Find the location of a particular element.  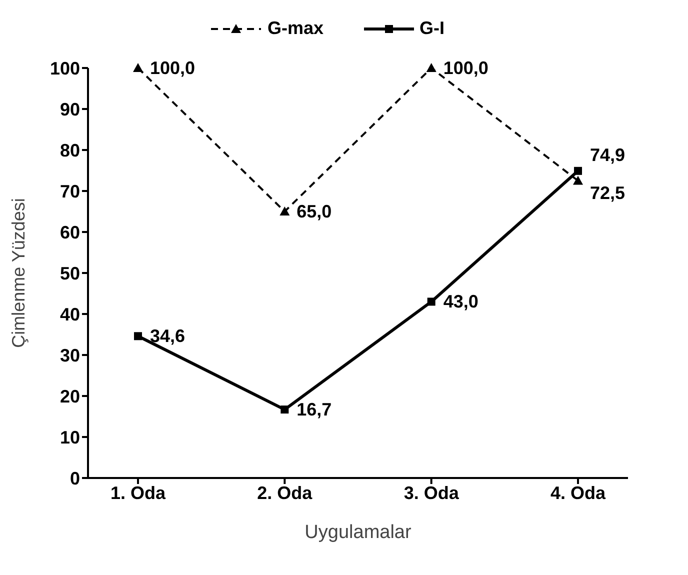

y-tick-label: 20 is located at coordinates (70, 396).